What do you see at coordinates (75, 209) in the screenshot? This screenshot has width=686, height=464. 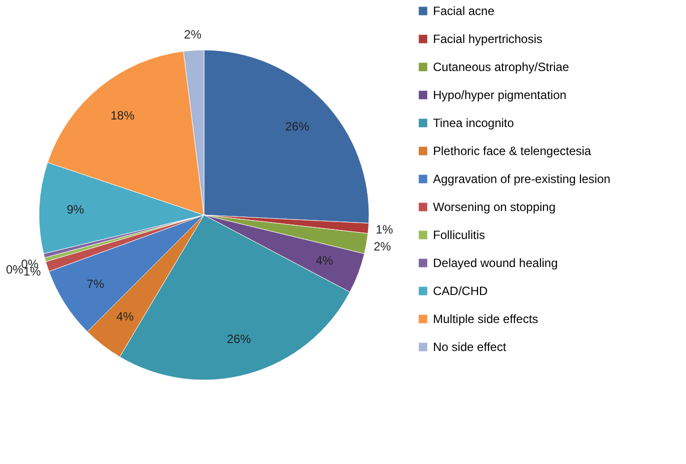 I see `data-label: 9%` at bounding box center [75, 209].